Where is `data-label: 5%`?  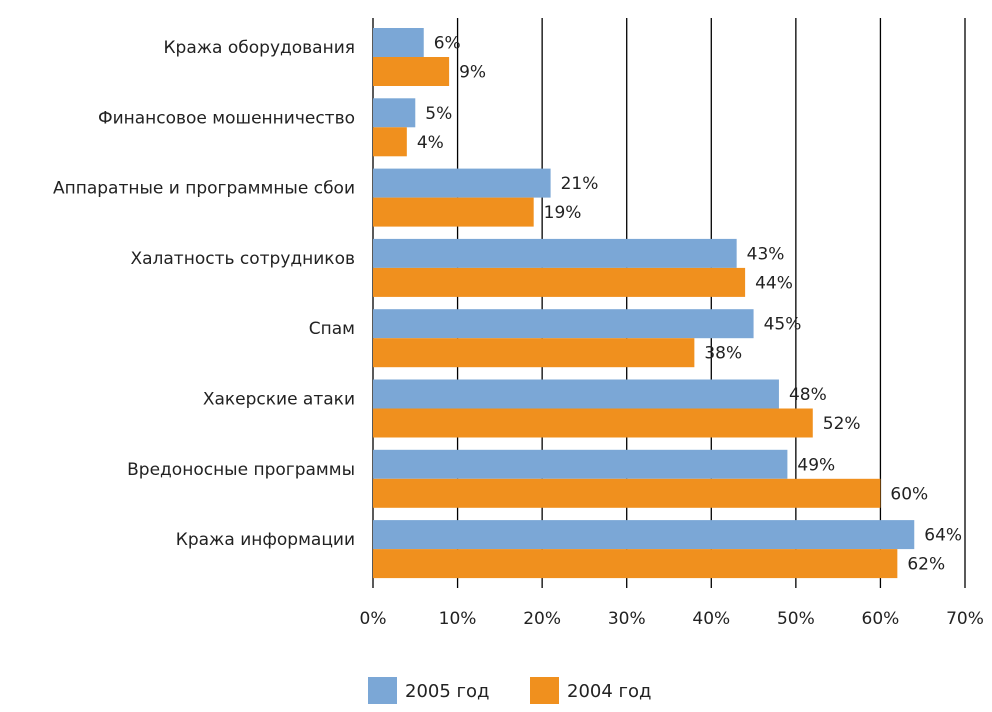
data-label: 5% is located at coordinates (438, 114).